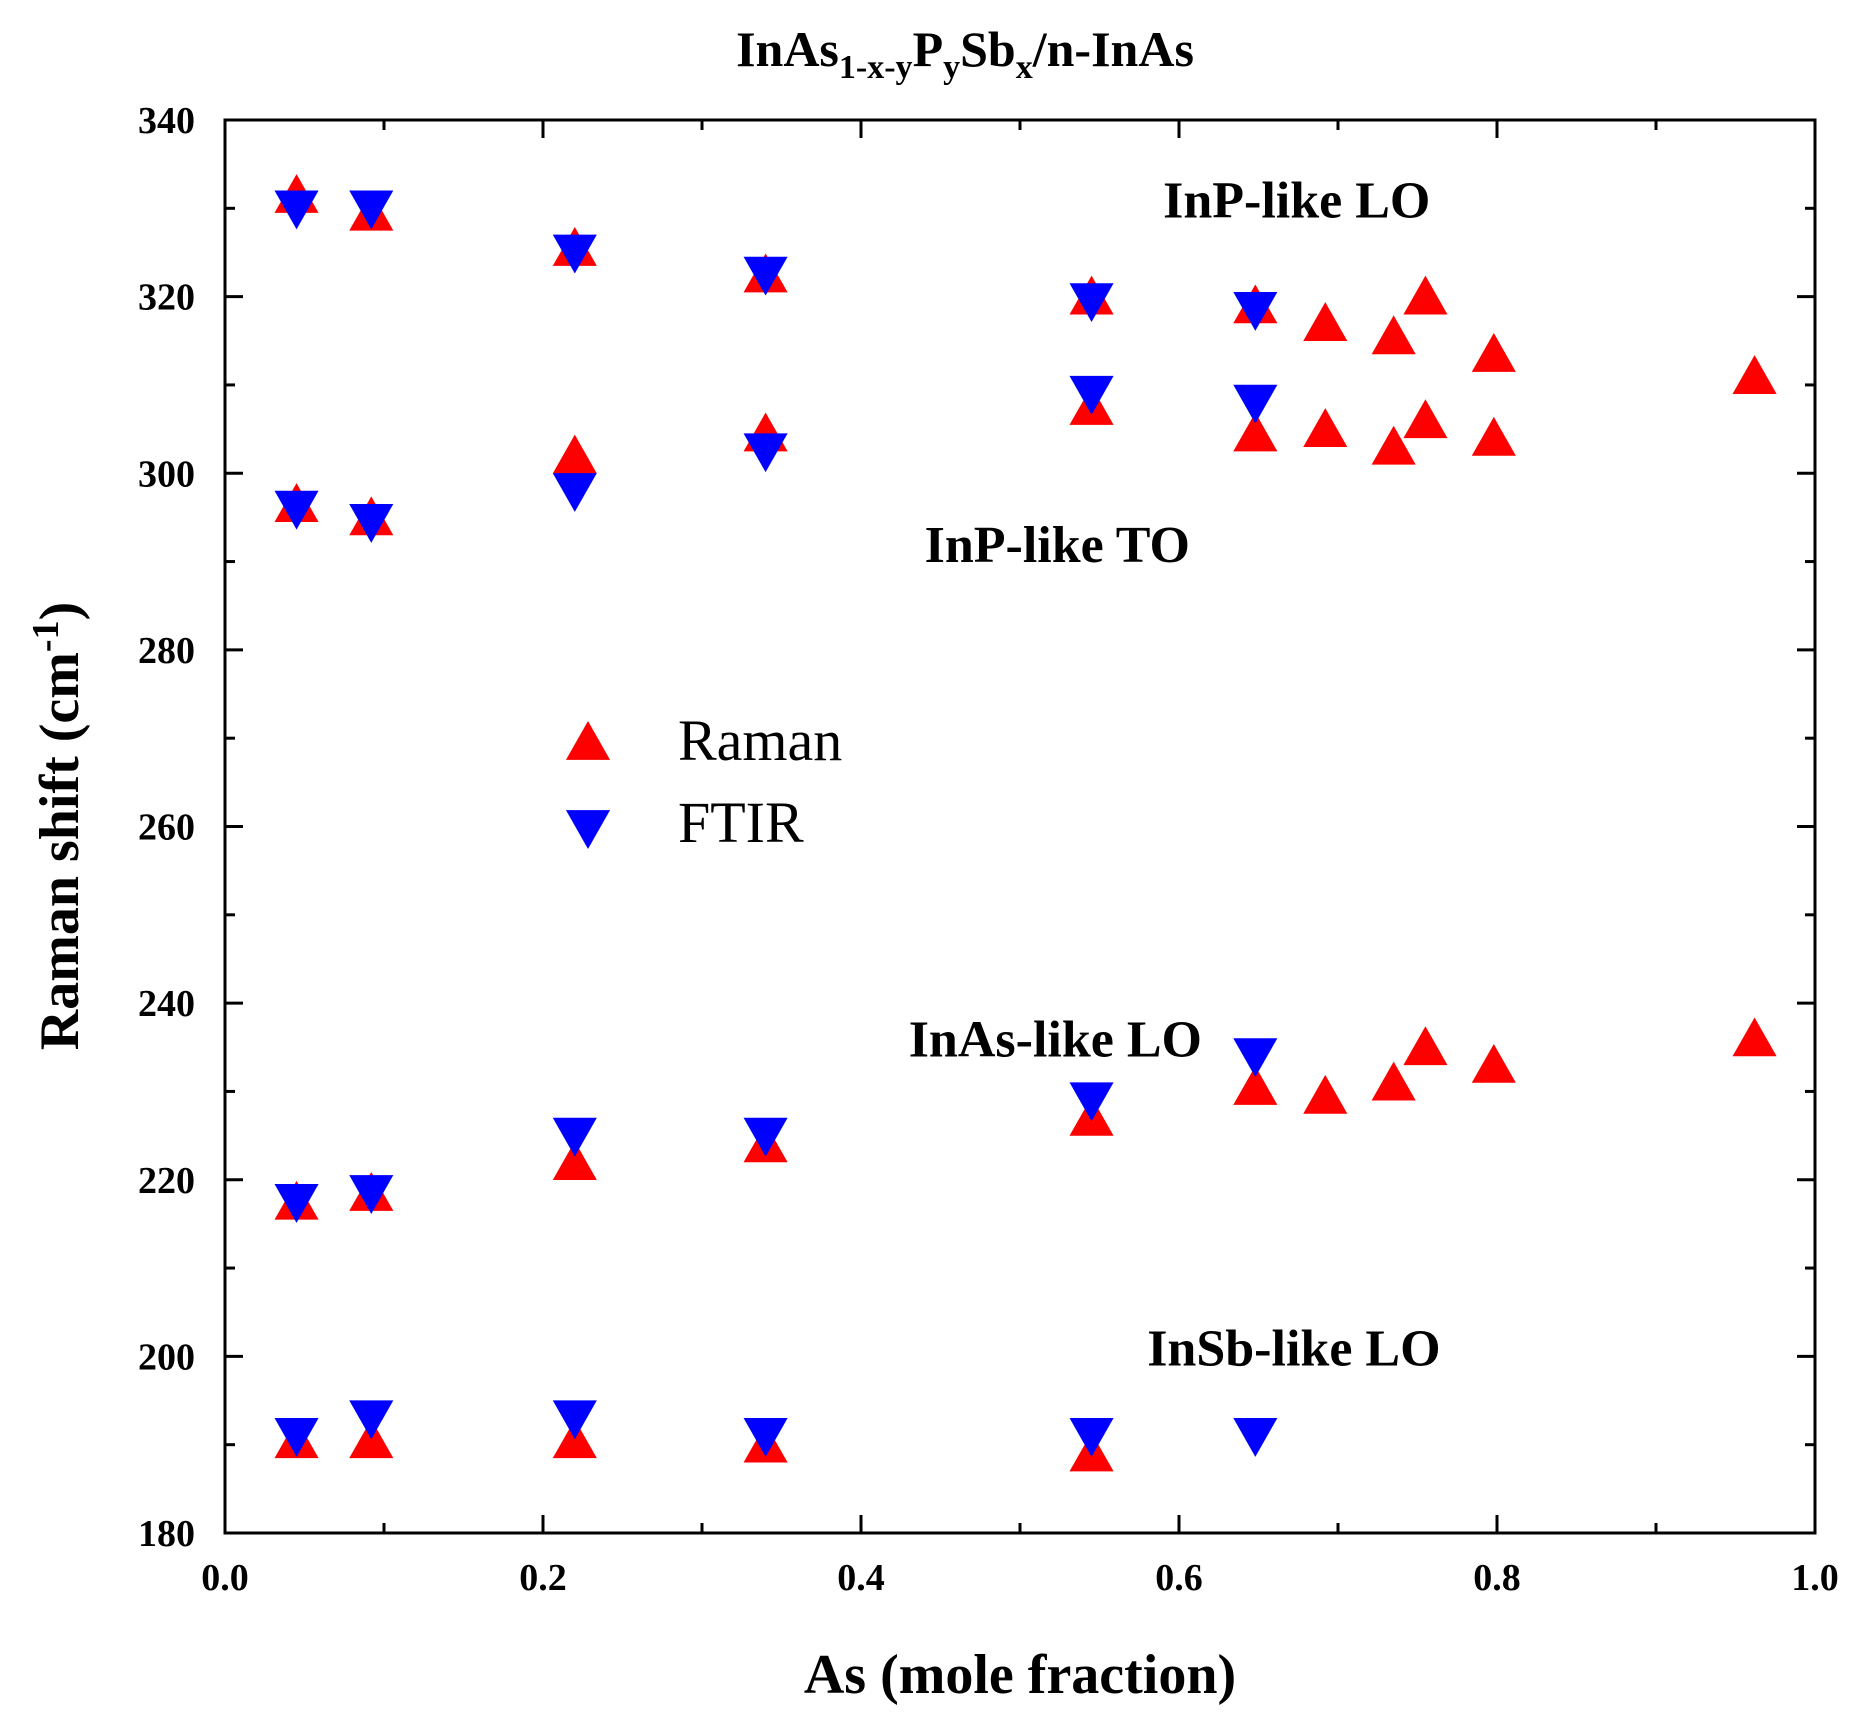 This screenshot has width=1866, height=1717. What do you see at coordinates (1020, 1675) in the screenshot?
I see `x-axis-label: As (mole fraction)` at bounding box center [1020, 1675].